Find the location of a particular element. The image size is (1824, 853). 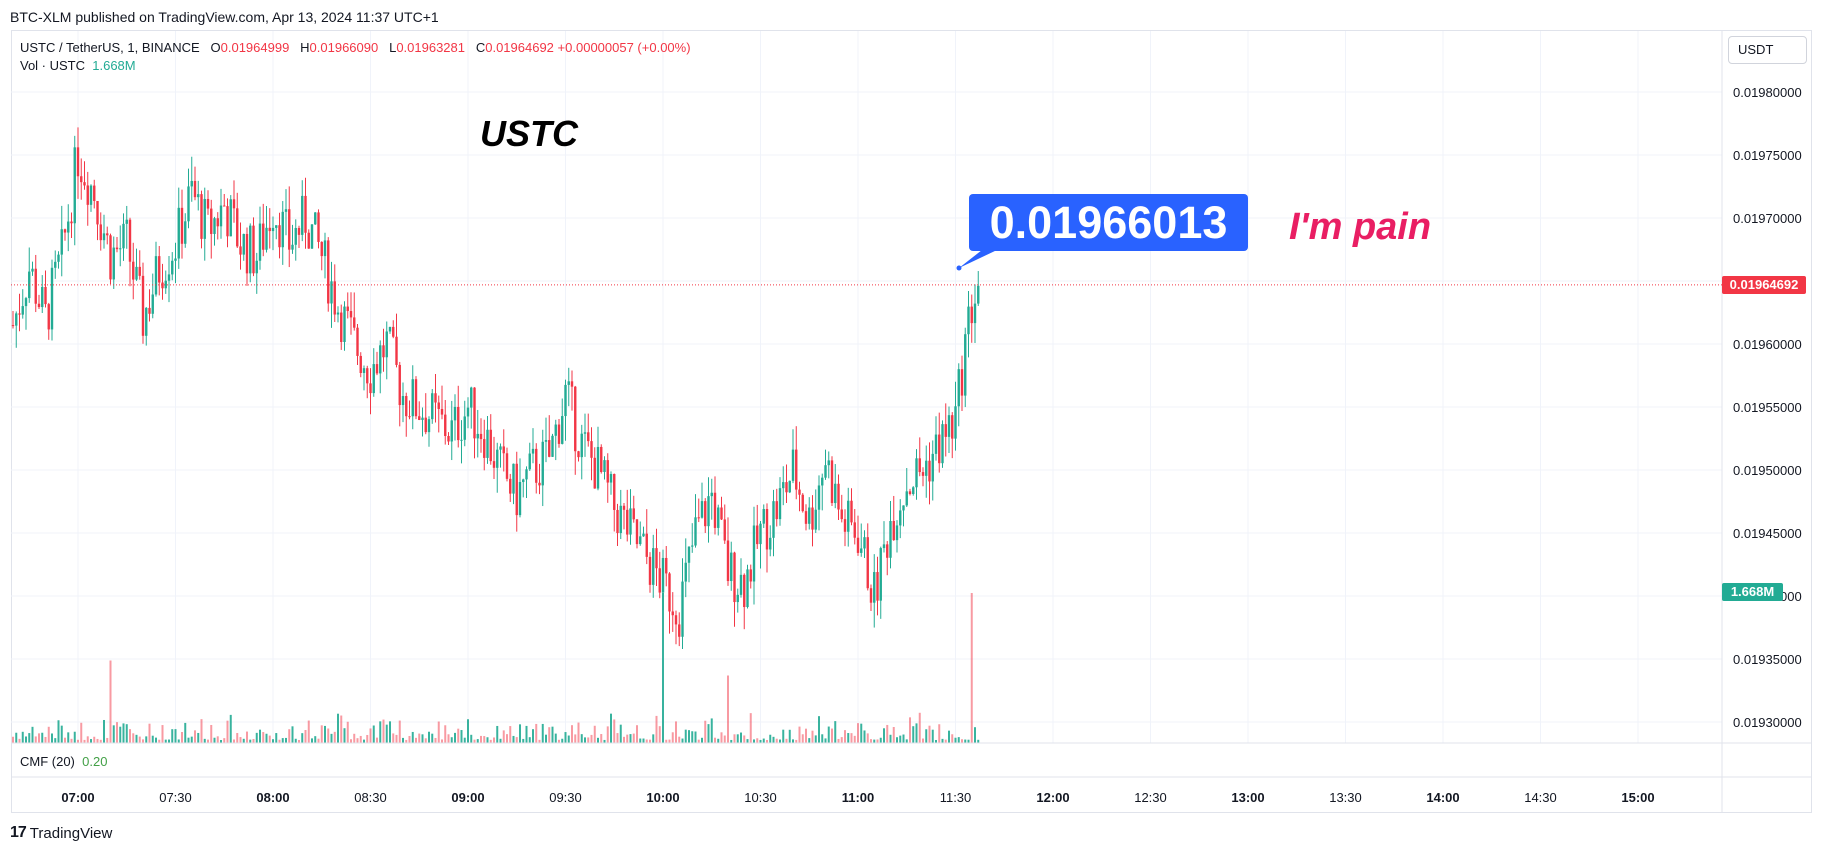

price-callout: 0.01966013 is located at coordinates (1108, 222).